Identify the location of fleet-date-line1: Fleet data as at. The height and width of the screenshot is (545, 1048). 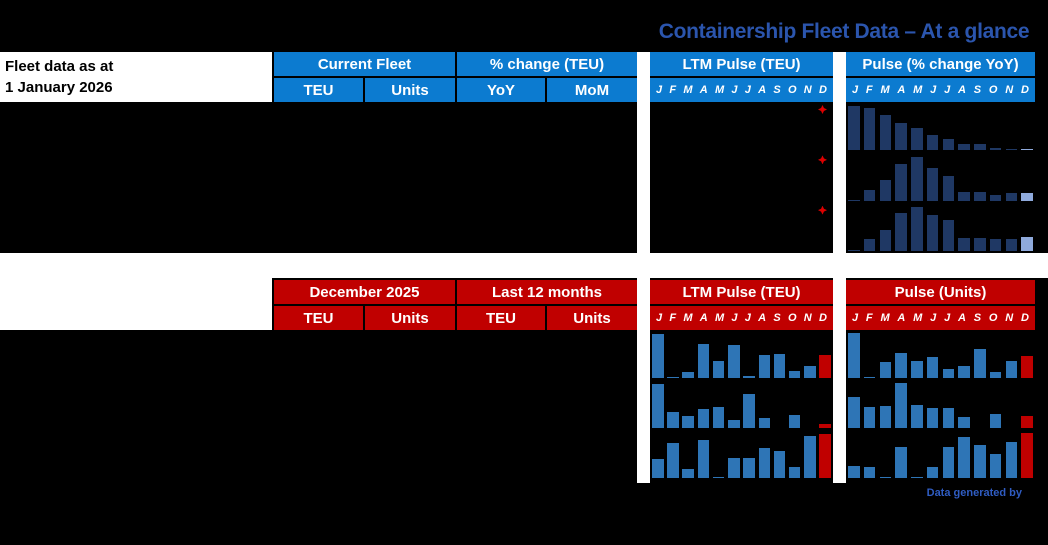
(59, 66).